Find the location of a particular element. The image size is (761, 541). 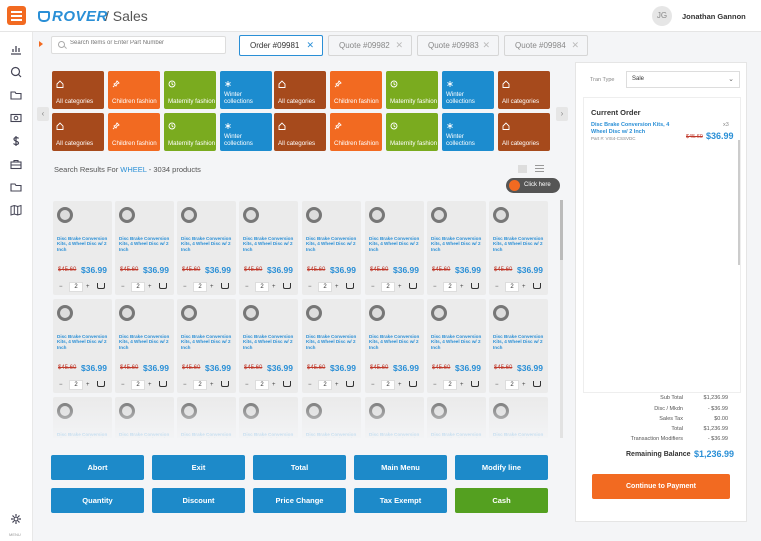

map-icon is located at coordinates (16, 209).